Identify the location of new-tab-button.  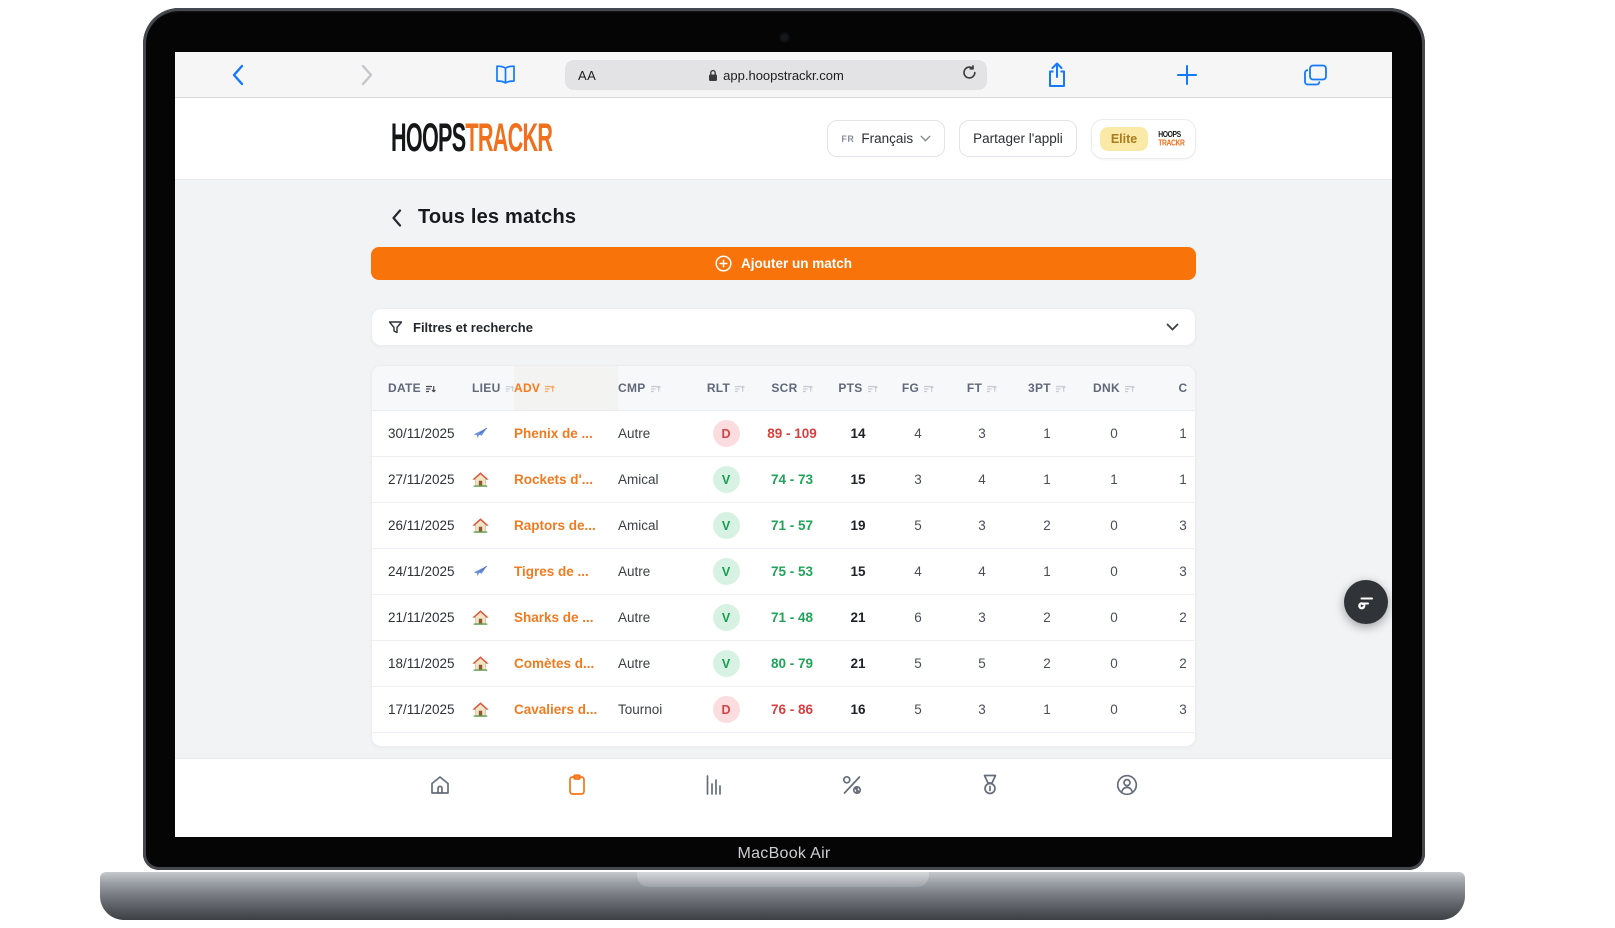
(1187, 75).